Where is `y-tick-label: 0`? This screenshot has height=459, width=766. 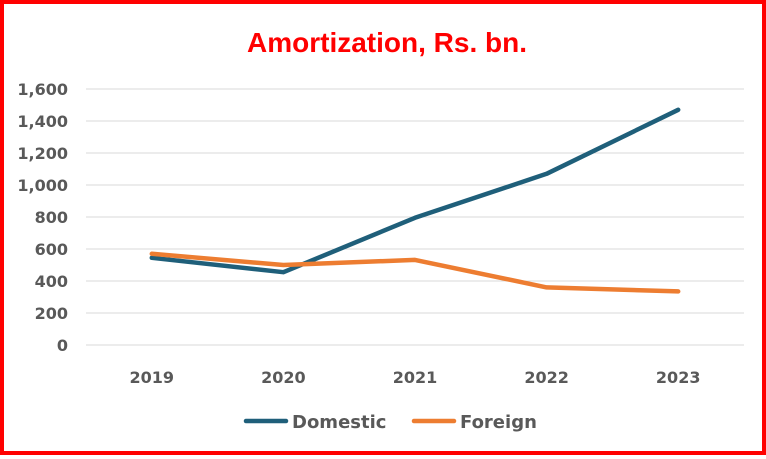
y-tick-label: 0 is located at coordinates (62, 345).